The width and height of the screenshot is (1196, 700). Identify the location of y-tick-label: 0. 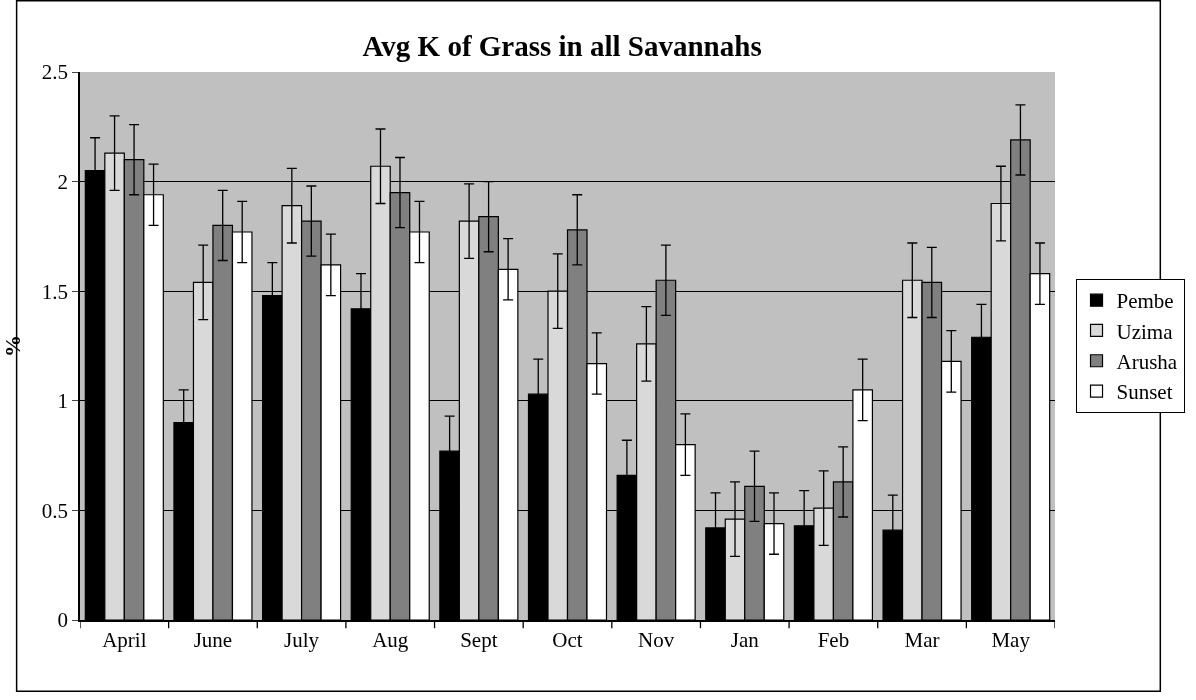
(63, 620).